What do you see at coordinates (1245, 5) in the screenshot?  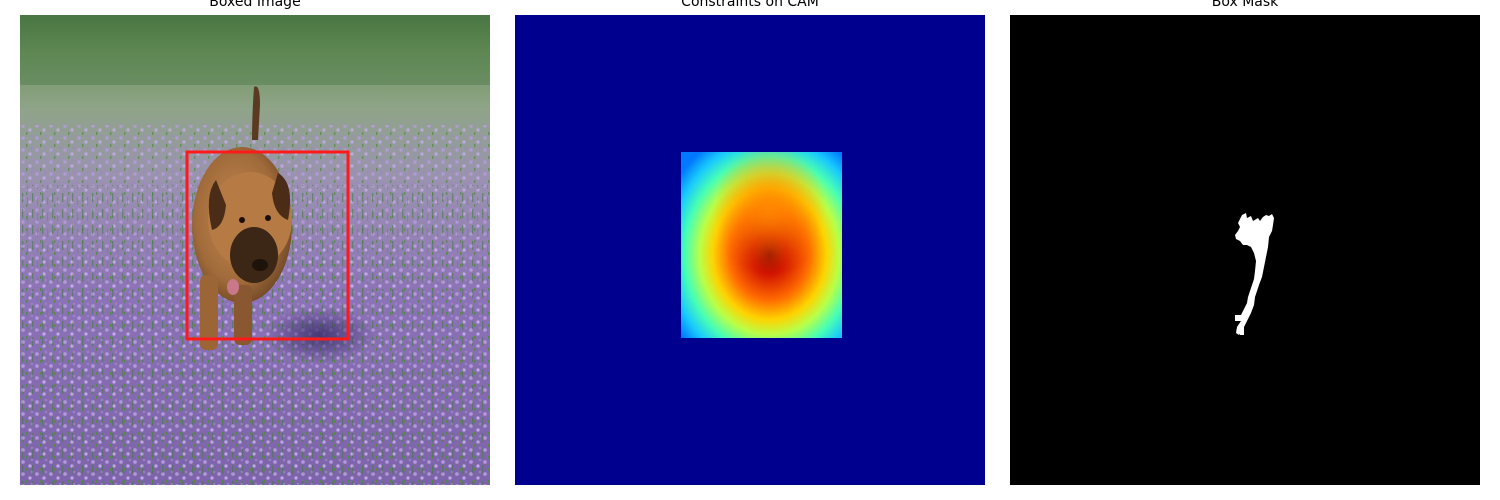 I see `panel-title-box-mask: Box Mask` at bounding box center [1245, 5].